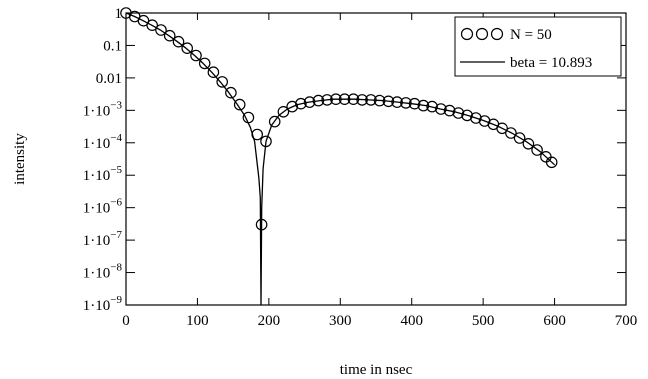  What do you see at coordinates (103, 207) in the screenshot?
I see `y-tick-label: 1·10⁻⁶` at bounding box center [103, 207].